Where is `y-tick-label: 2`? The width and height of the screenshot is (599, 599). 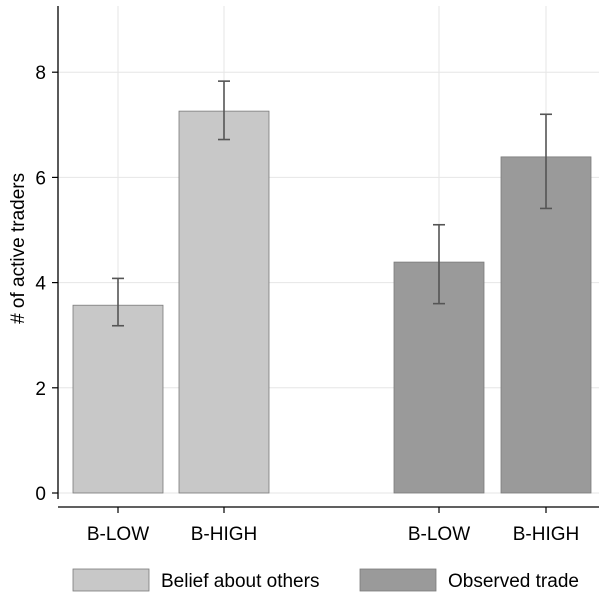
y-tick-label: 2 is located at coordinates (40, 389).